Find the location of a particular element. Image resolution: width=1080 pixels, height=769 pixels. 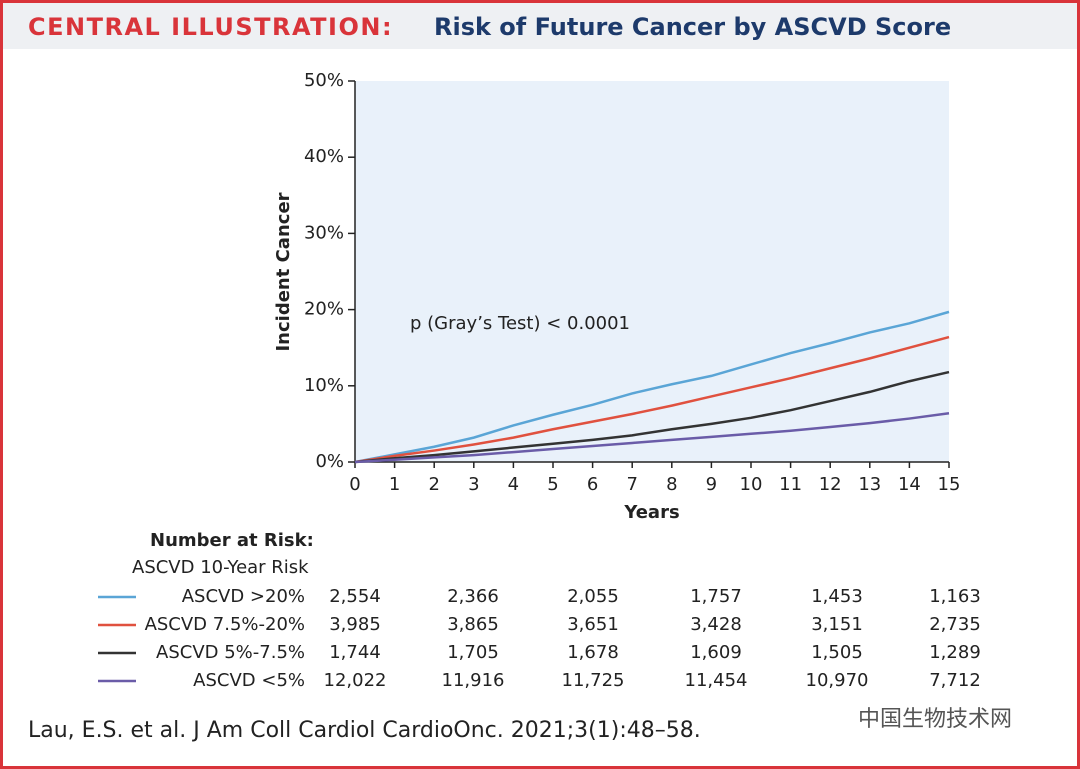

risk-count: 1,757 is located at coordinates (716, 596).